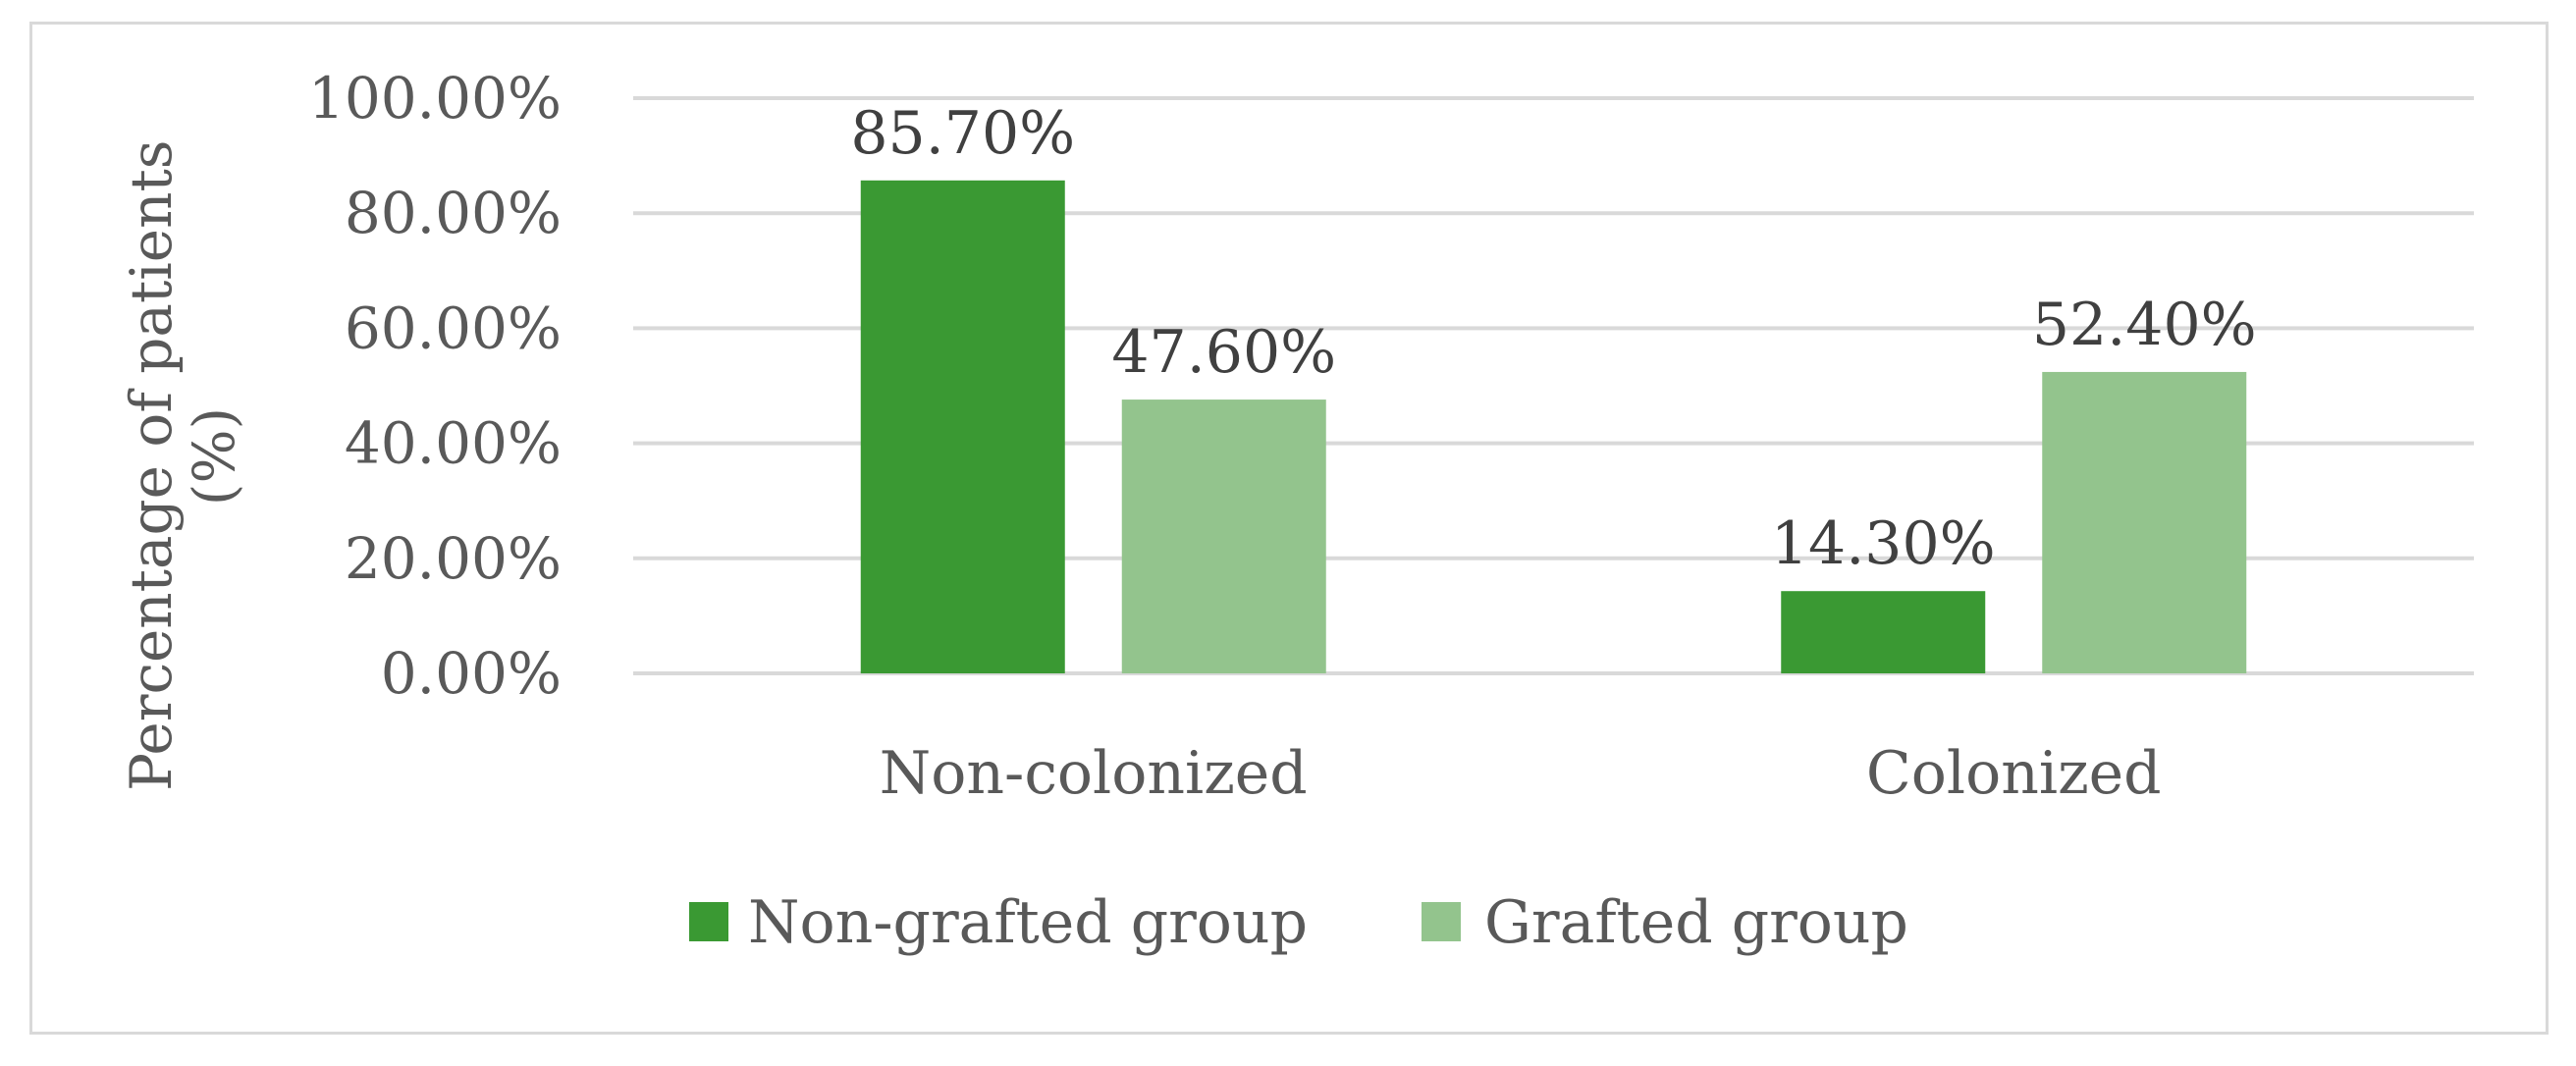 This screenshot has height=1066, width=2576. What do you see at coordinates (1883, 544) in the screenshot?
I see `data-label: 14.30%` at bounding box center [1883, 544].